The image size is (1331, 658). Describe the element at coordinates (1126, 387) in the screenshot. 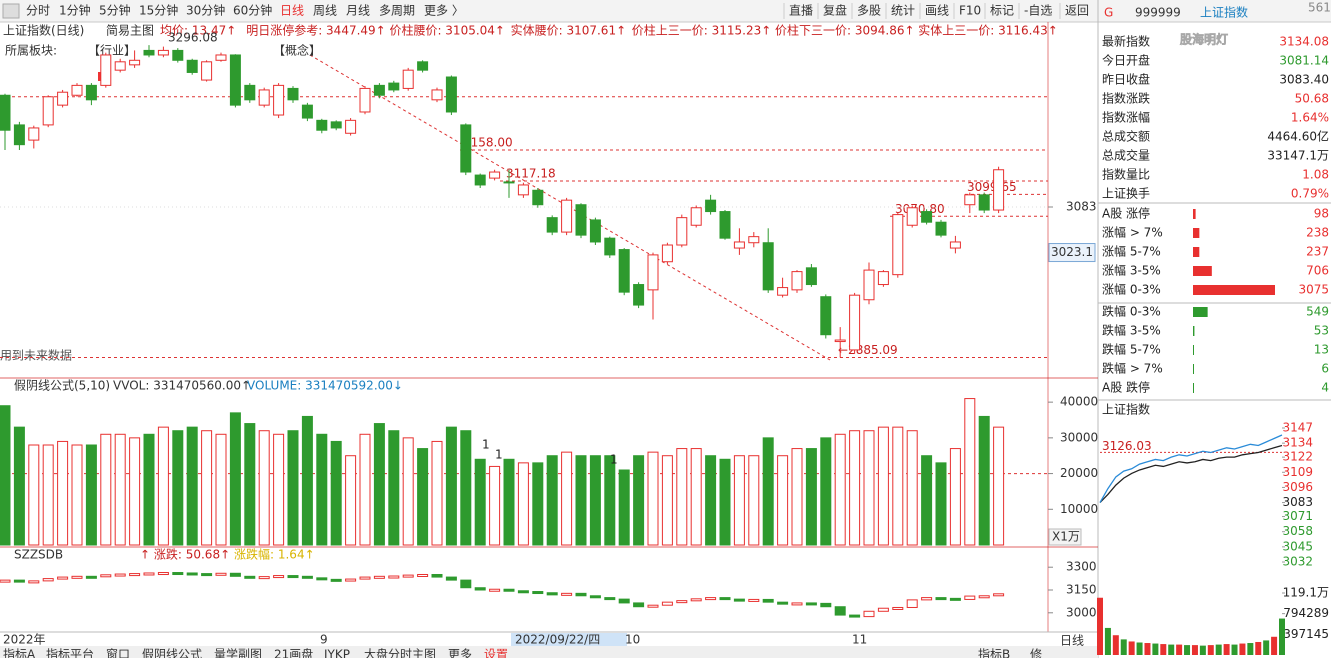

I see `breadth-label: A股 跌停` at that location.